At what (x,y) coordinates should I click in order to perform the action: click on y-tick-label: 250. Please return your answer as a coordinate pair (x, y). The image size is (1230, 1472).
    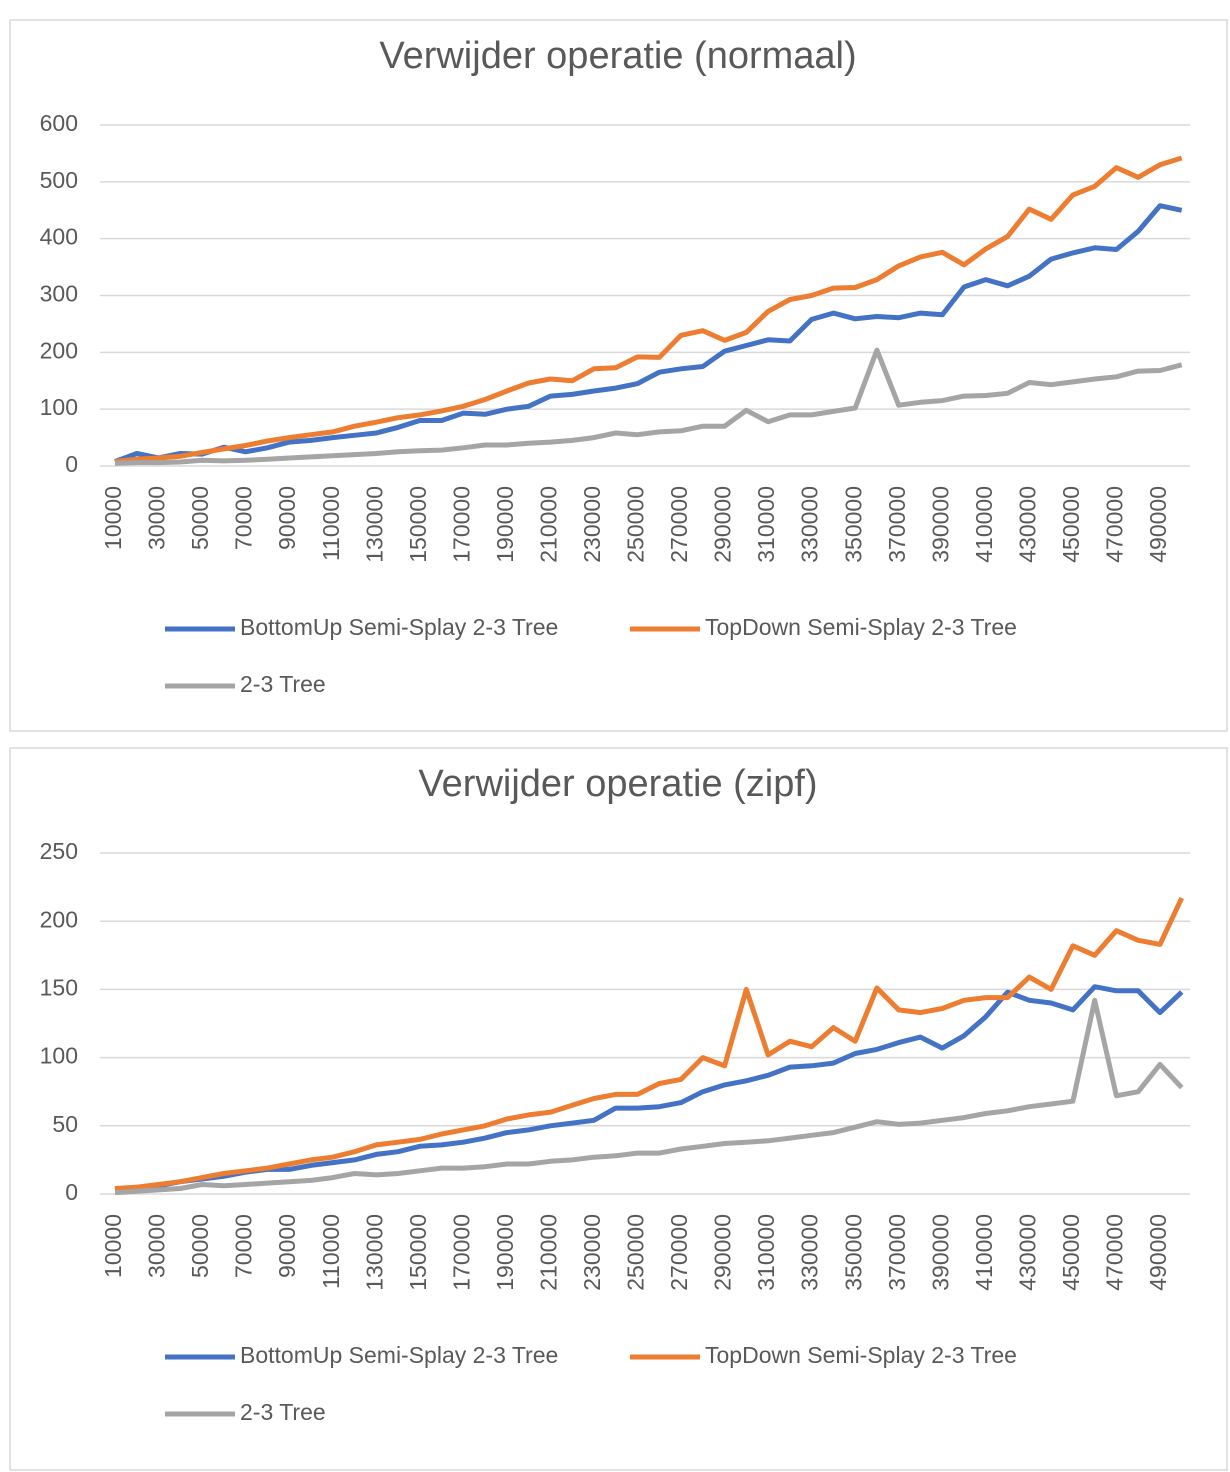
    Looking at the image, I should click on (59, 851).